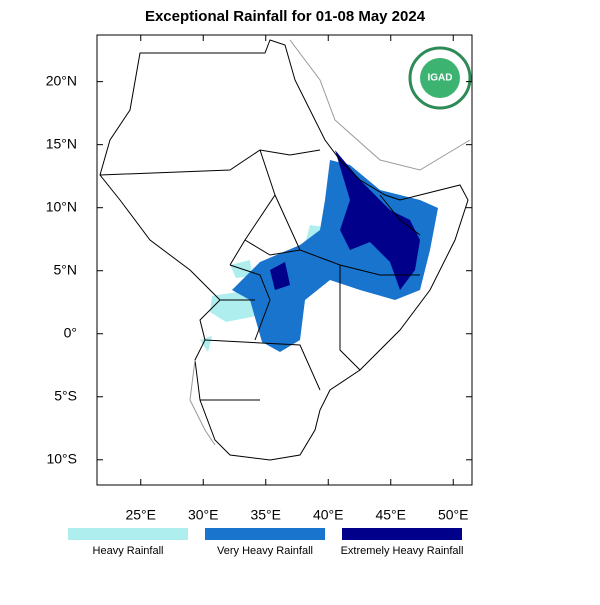 The image size is (600, 605). Describe the element at coordinates (61, 458) in the screenshot. I see `y-tick-label: 10°S` at that location.